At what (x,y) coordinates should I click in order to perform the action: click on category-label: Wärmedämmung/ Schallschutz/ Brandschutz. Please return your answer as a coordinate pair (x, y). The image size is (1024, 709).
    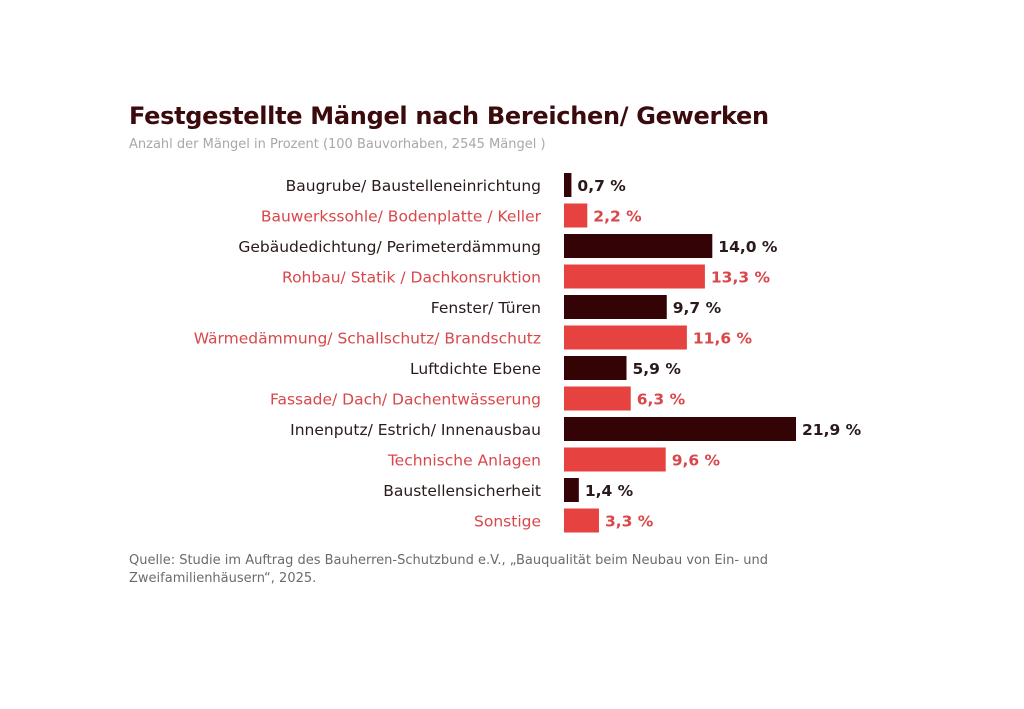
    Looking at the image, I should click on (367, 339).